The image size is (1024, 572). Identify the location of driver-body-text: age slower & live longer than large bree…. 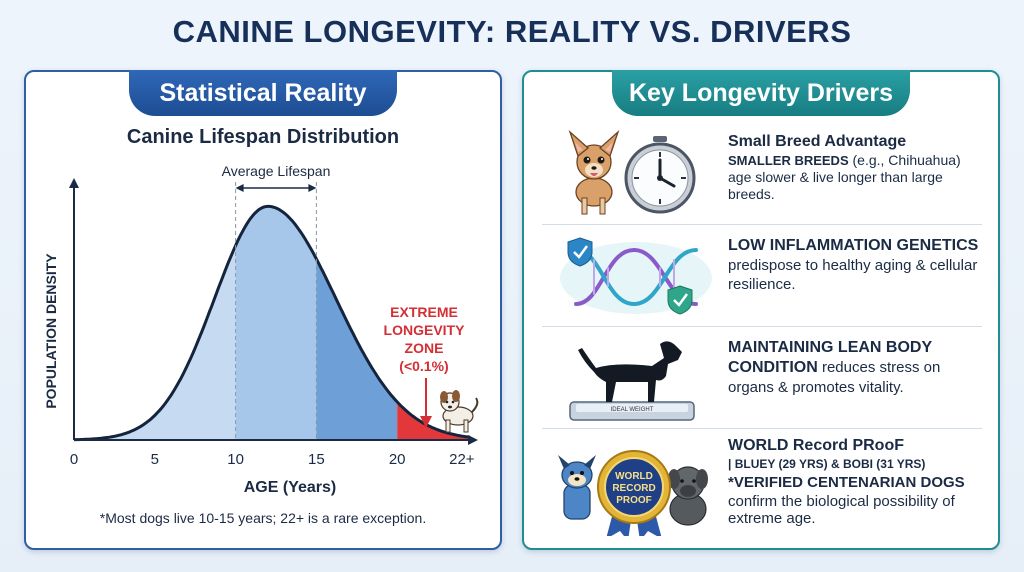
(835, 185).